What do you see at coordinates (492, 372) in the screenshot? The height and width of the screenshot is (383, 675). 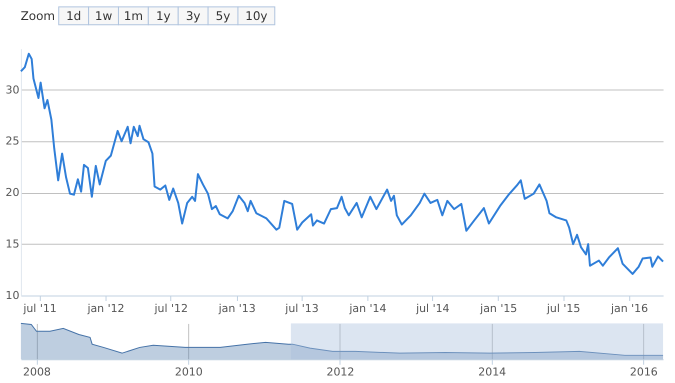 I see `x-tick-label: 2014` at bounding box center [492, 372].